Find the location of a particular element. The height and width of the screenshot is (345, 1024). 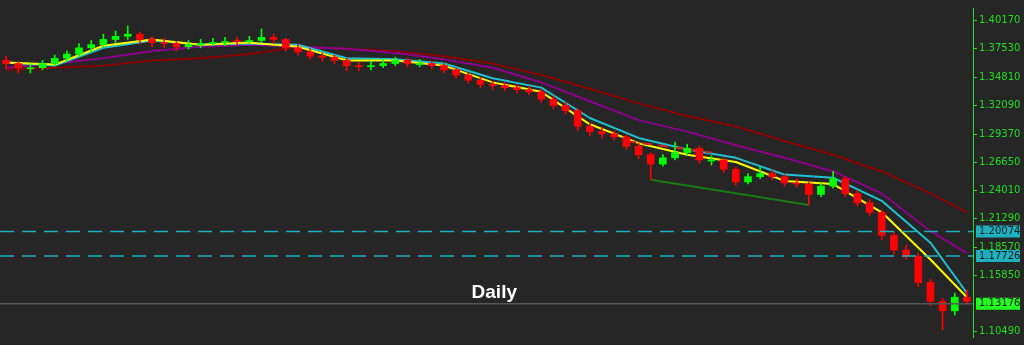

y-tick-label: 1.40170 is located at coordinates (1000, 20).